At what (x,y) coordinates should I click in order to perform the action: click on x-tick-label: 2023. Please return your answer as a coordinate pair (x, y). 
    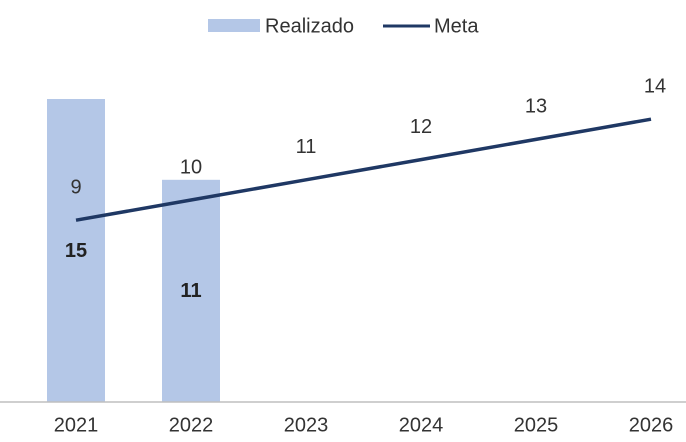
    Looking at the image, I should click on (306, 425).